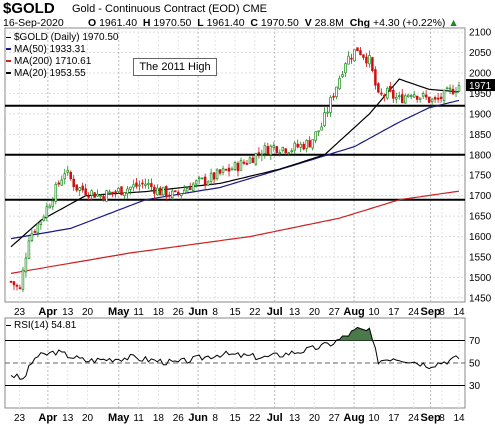  I want to click on x-tick-label: 14, so click(459, 312).